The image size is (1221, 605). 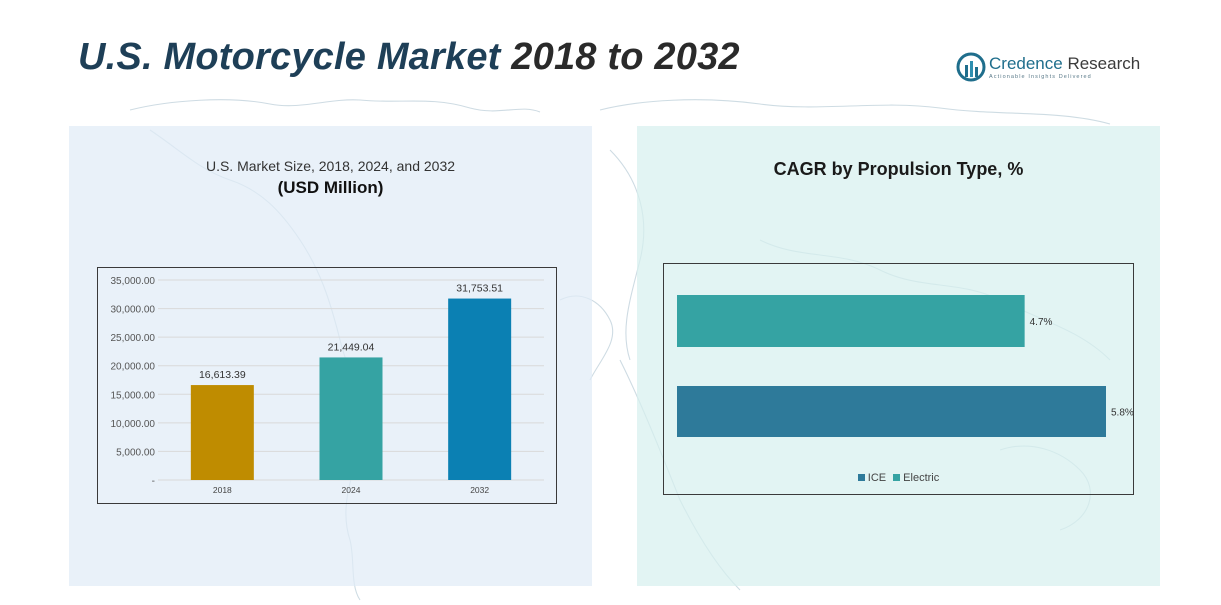 I want to click on y-tick-label: 25,000.00, so click(x=133, y=338).